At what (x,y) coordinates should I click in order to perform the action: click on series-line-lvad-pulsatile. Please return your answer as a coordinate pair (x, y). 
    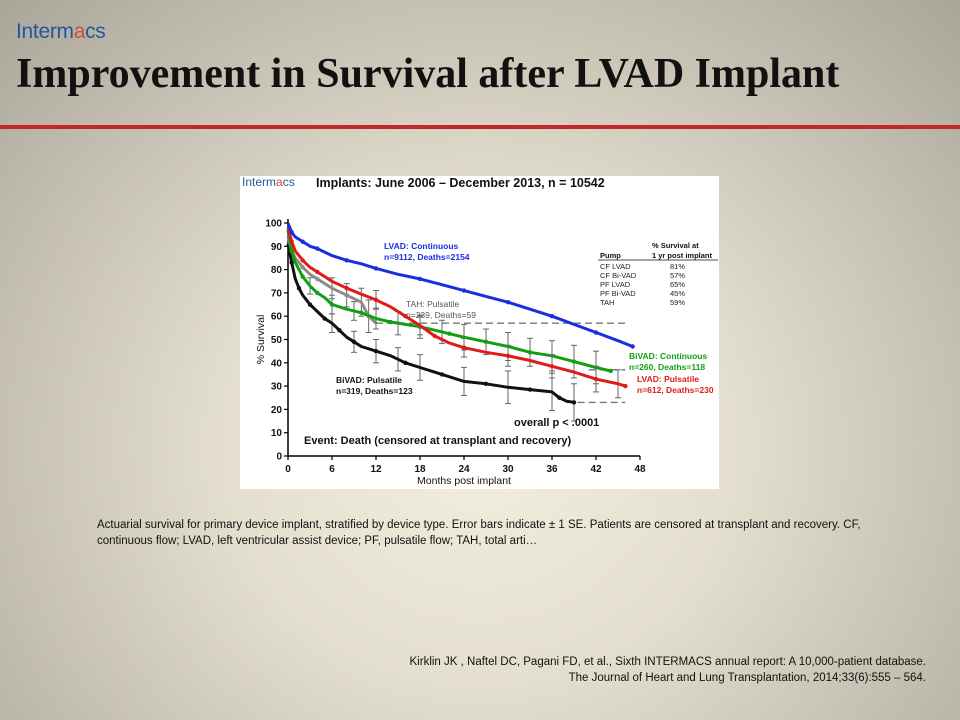
    Looking at the image, I should click on (456, 307).